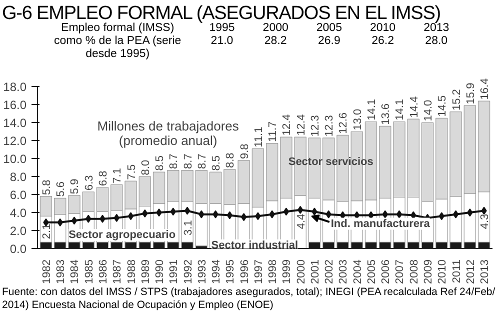 The image size is (500, 321). I want to click on annotation: 4.3, so click(485, 222).